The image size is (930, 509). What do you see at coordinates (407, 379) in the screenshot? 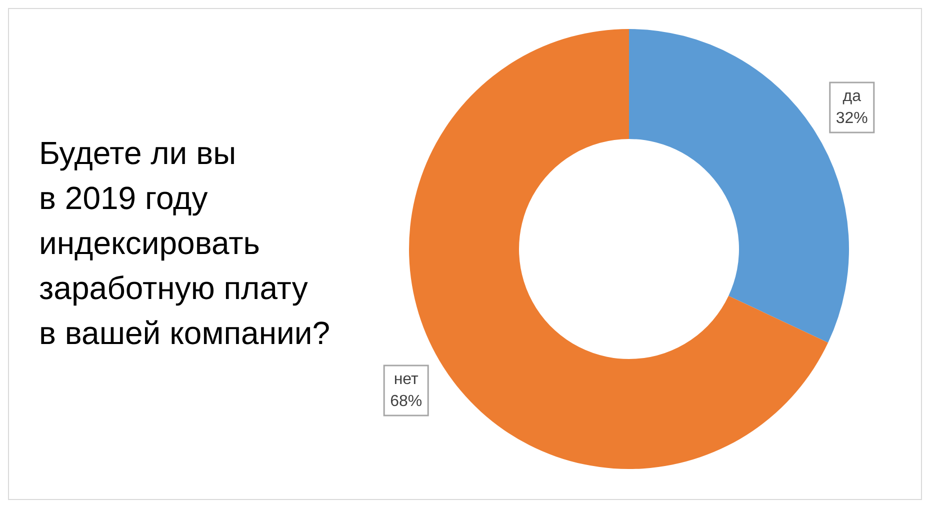
I see `slice-label: нет` at bounding box center [407, 379].